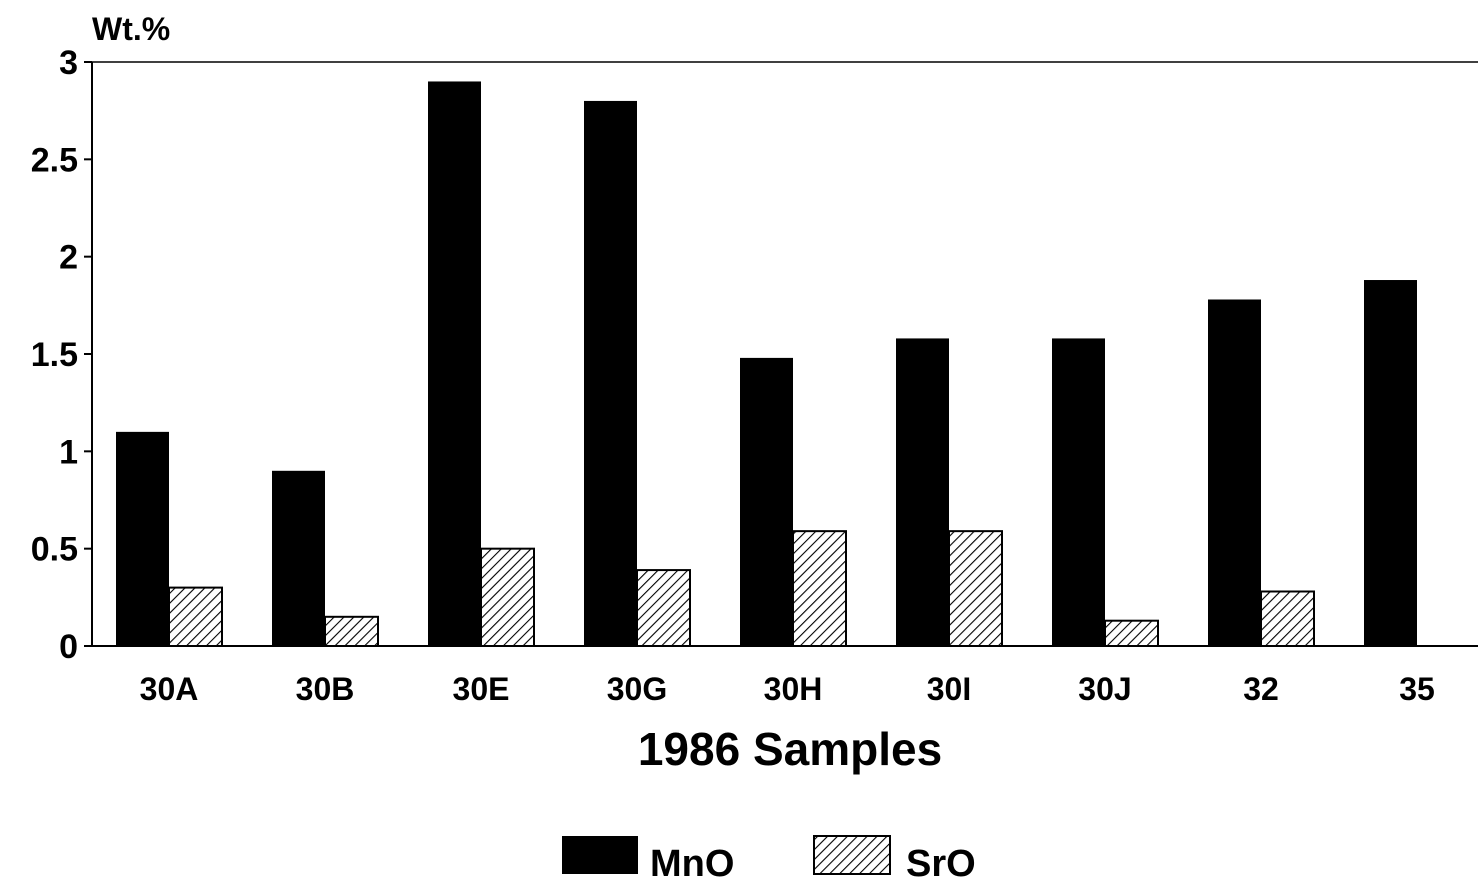 The width and height of the screenshot is (1478, 882). What do you see at coordinates (54, 550) in the screenshot?
I see `y-tick-label: 0.5` at bounding box center [54, 550].